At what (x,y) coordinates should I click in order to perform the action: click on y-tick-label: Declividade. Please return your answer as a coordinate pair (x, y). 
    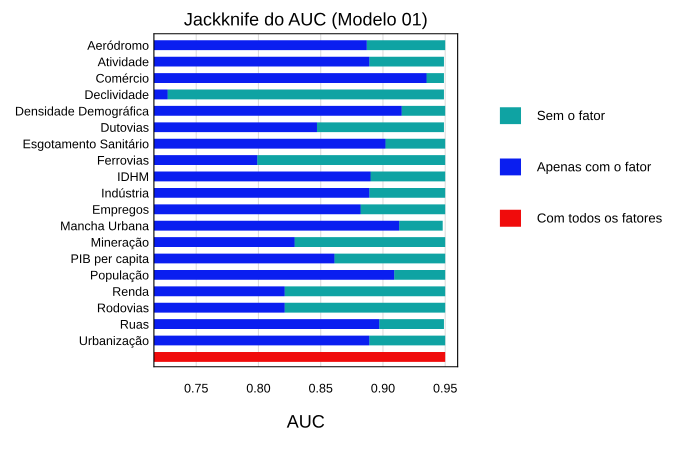
    Looking at the image, I should click on (116, 95).